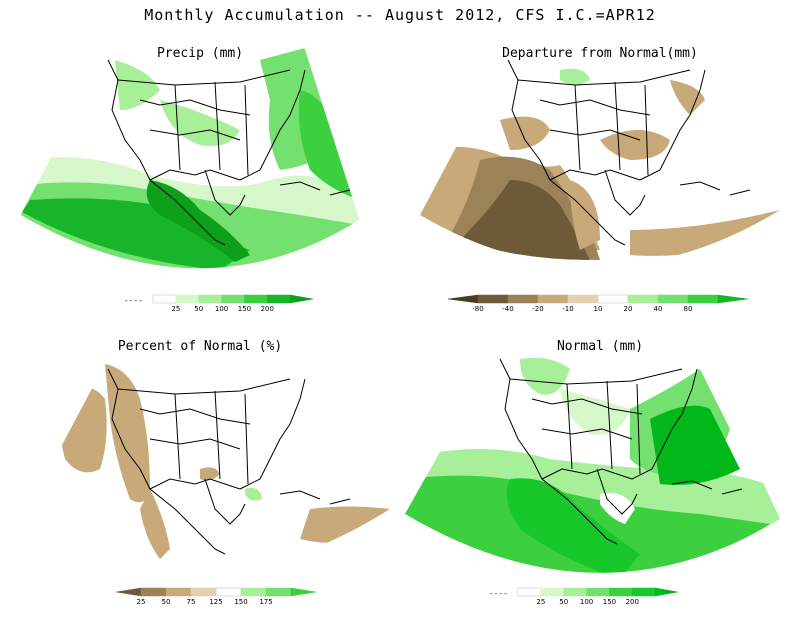 This screenshot has width=800, height=618. I want to click on departure-title: Departure from Normal(mm), so click(600, 53).